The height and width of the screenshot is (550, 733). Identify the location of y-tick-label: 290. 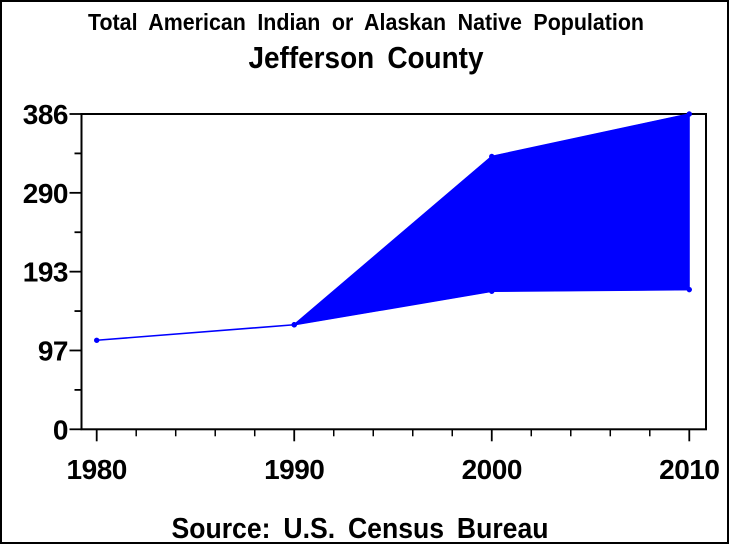
(45, 193).